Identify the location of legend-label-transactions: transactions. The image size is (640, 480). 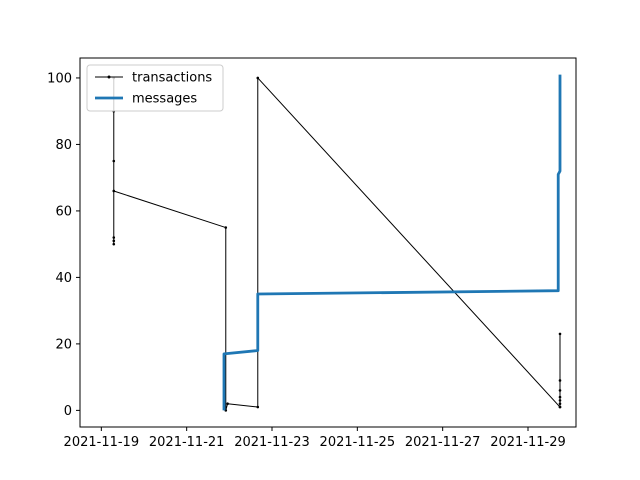
(172, 78).